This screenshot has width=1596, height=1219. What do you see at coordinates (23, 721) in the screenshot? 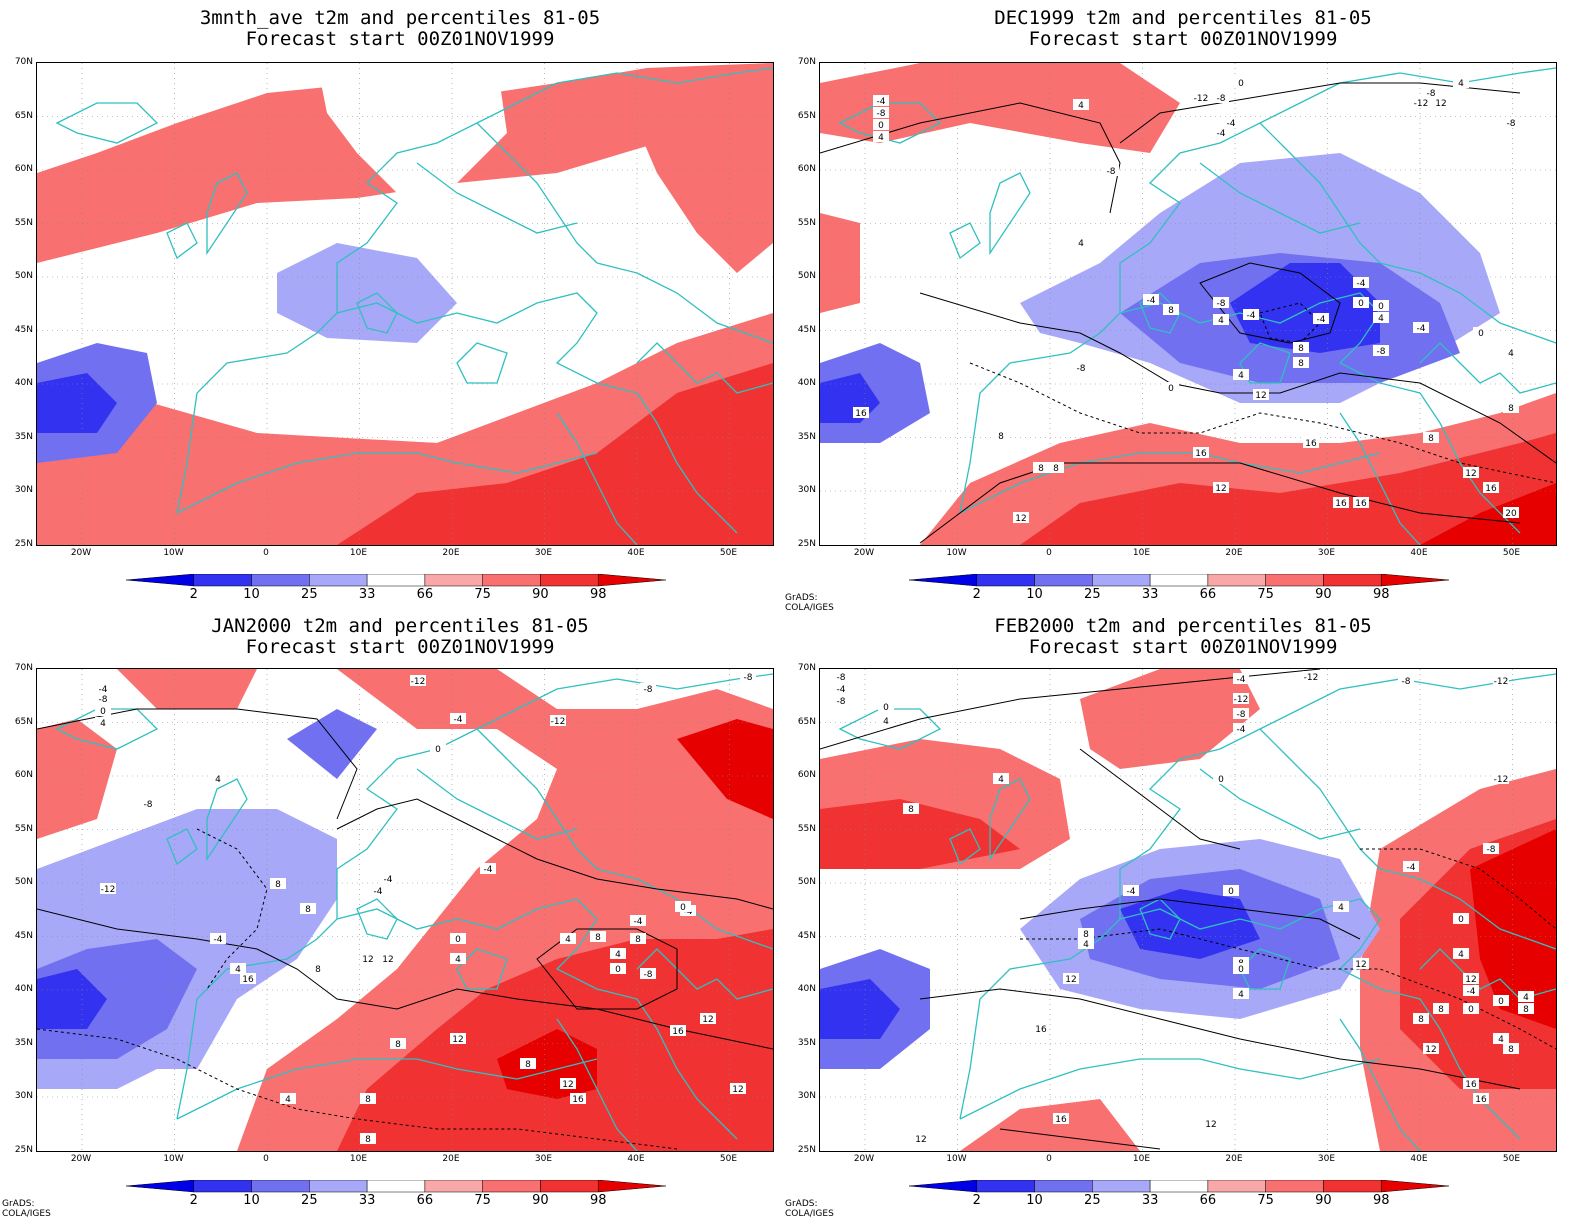
I see `lat-label: 65N` at bounding box center [23, 721].